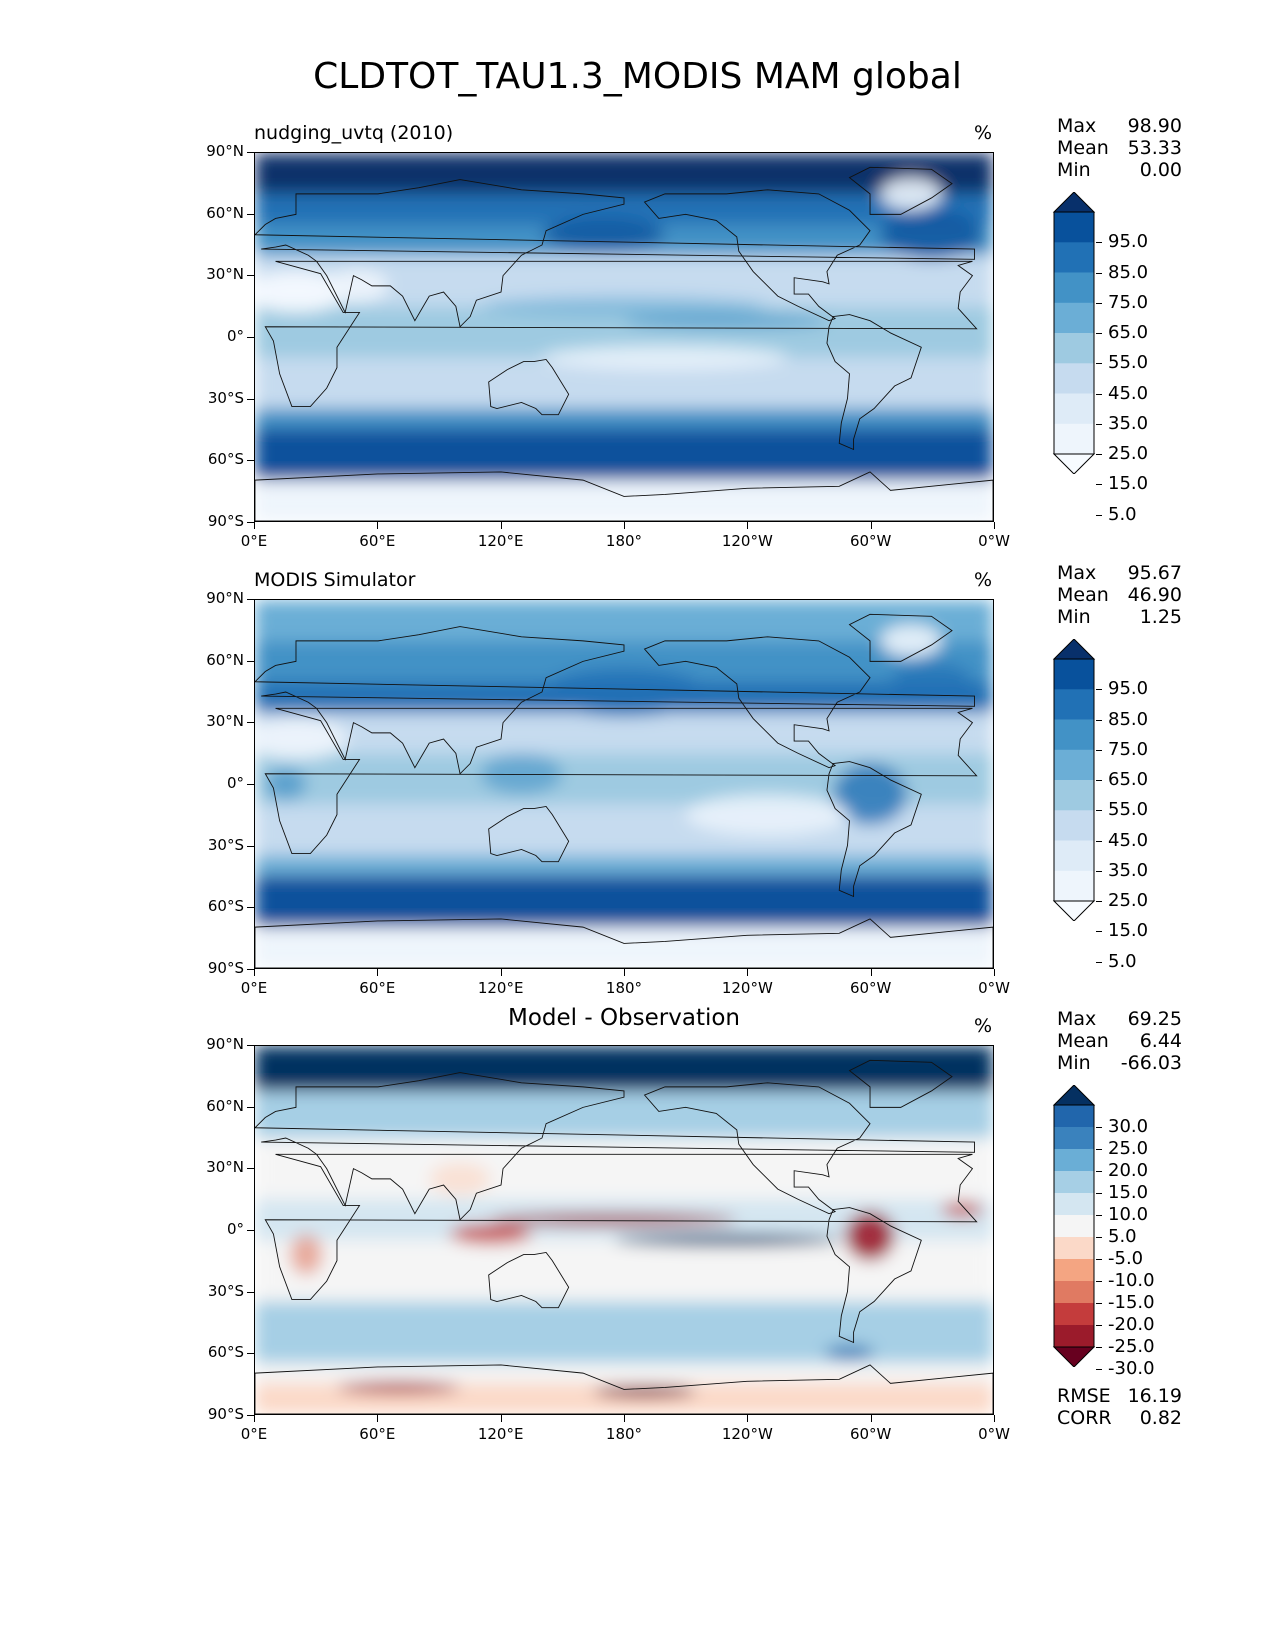  I want to click on stat-value: 46.90, so click(1154, 595).